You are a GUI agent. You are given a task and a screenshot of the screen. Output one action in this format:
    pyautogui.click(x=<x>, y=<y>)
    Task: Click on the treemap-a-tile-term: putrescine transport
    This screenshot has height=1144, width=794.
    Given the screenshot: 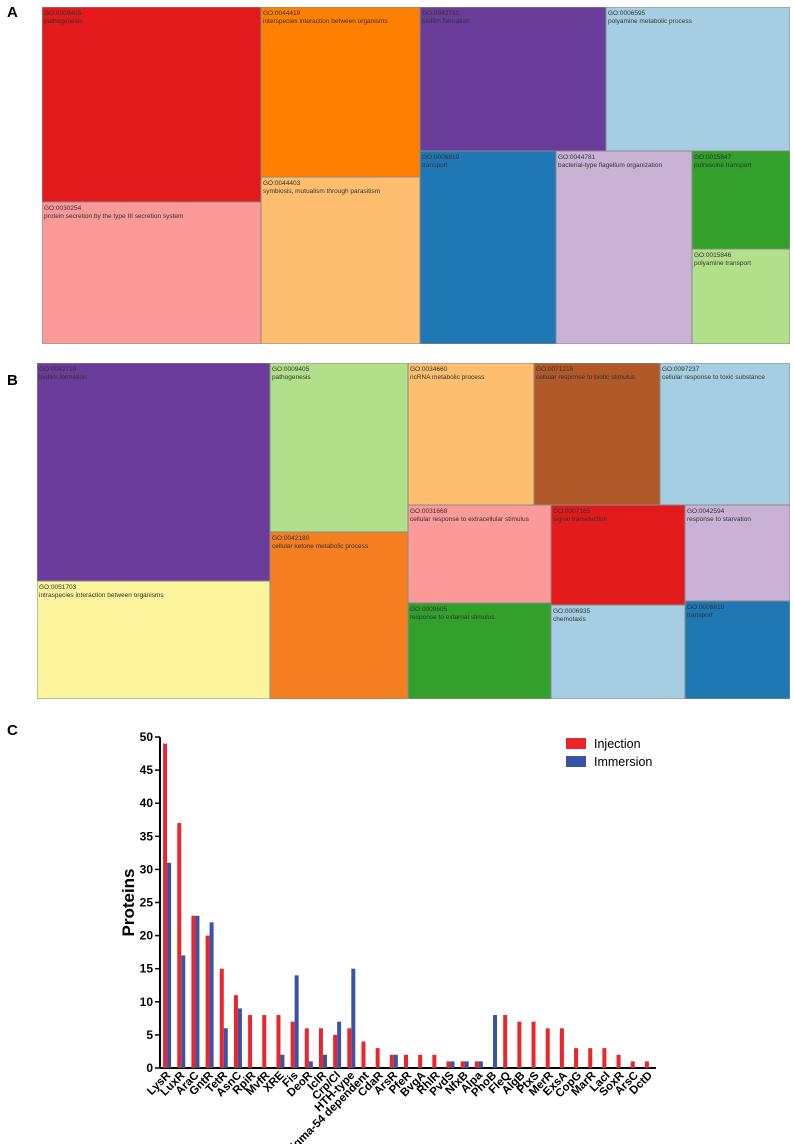 What is the action you would take?
    pyautogui.click(x=723, y=165)
    